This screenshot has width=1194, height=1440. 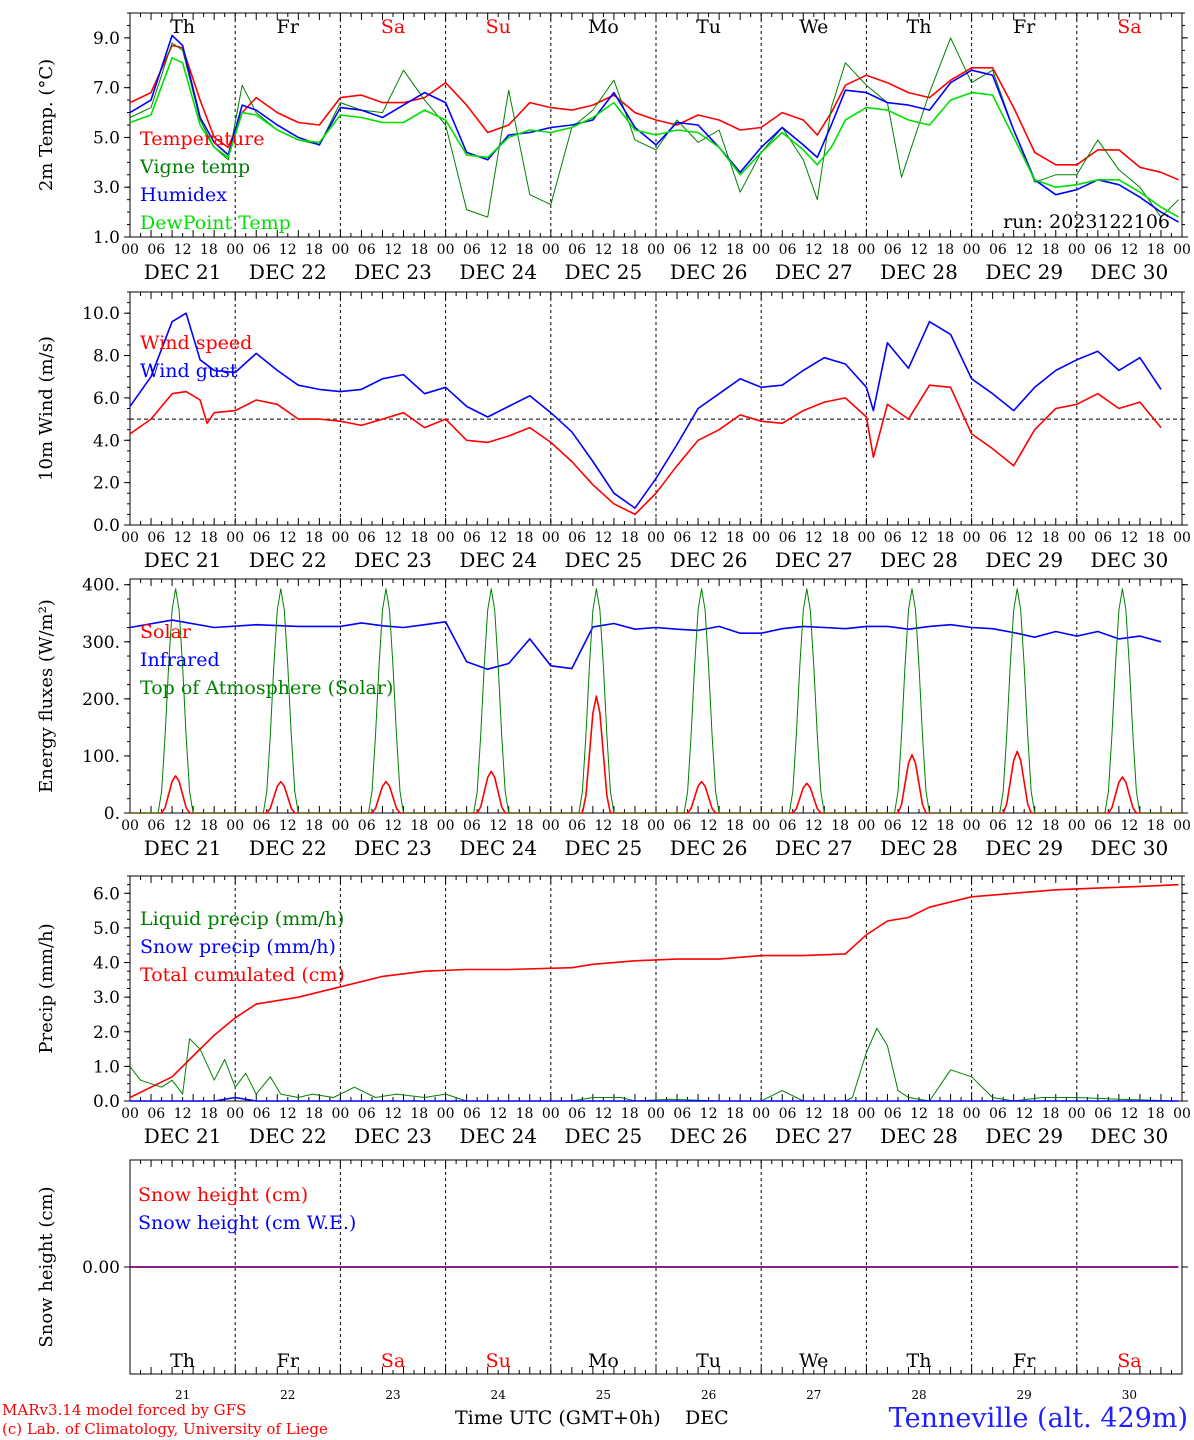 What do you see at coordinates (919, 560) in the screenshot?
I see `x-date-label: DEC 28` at bounding box center [919, 560].